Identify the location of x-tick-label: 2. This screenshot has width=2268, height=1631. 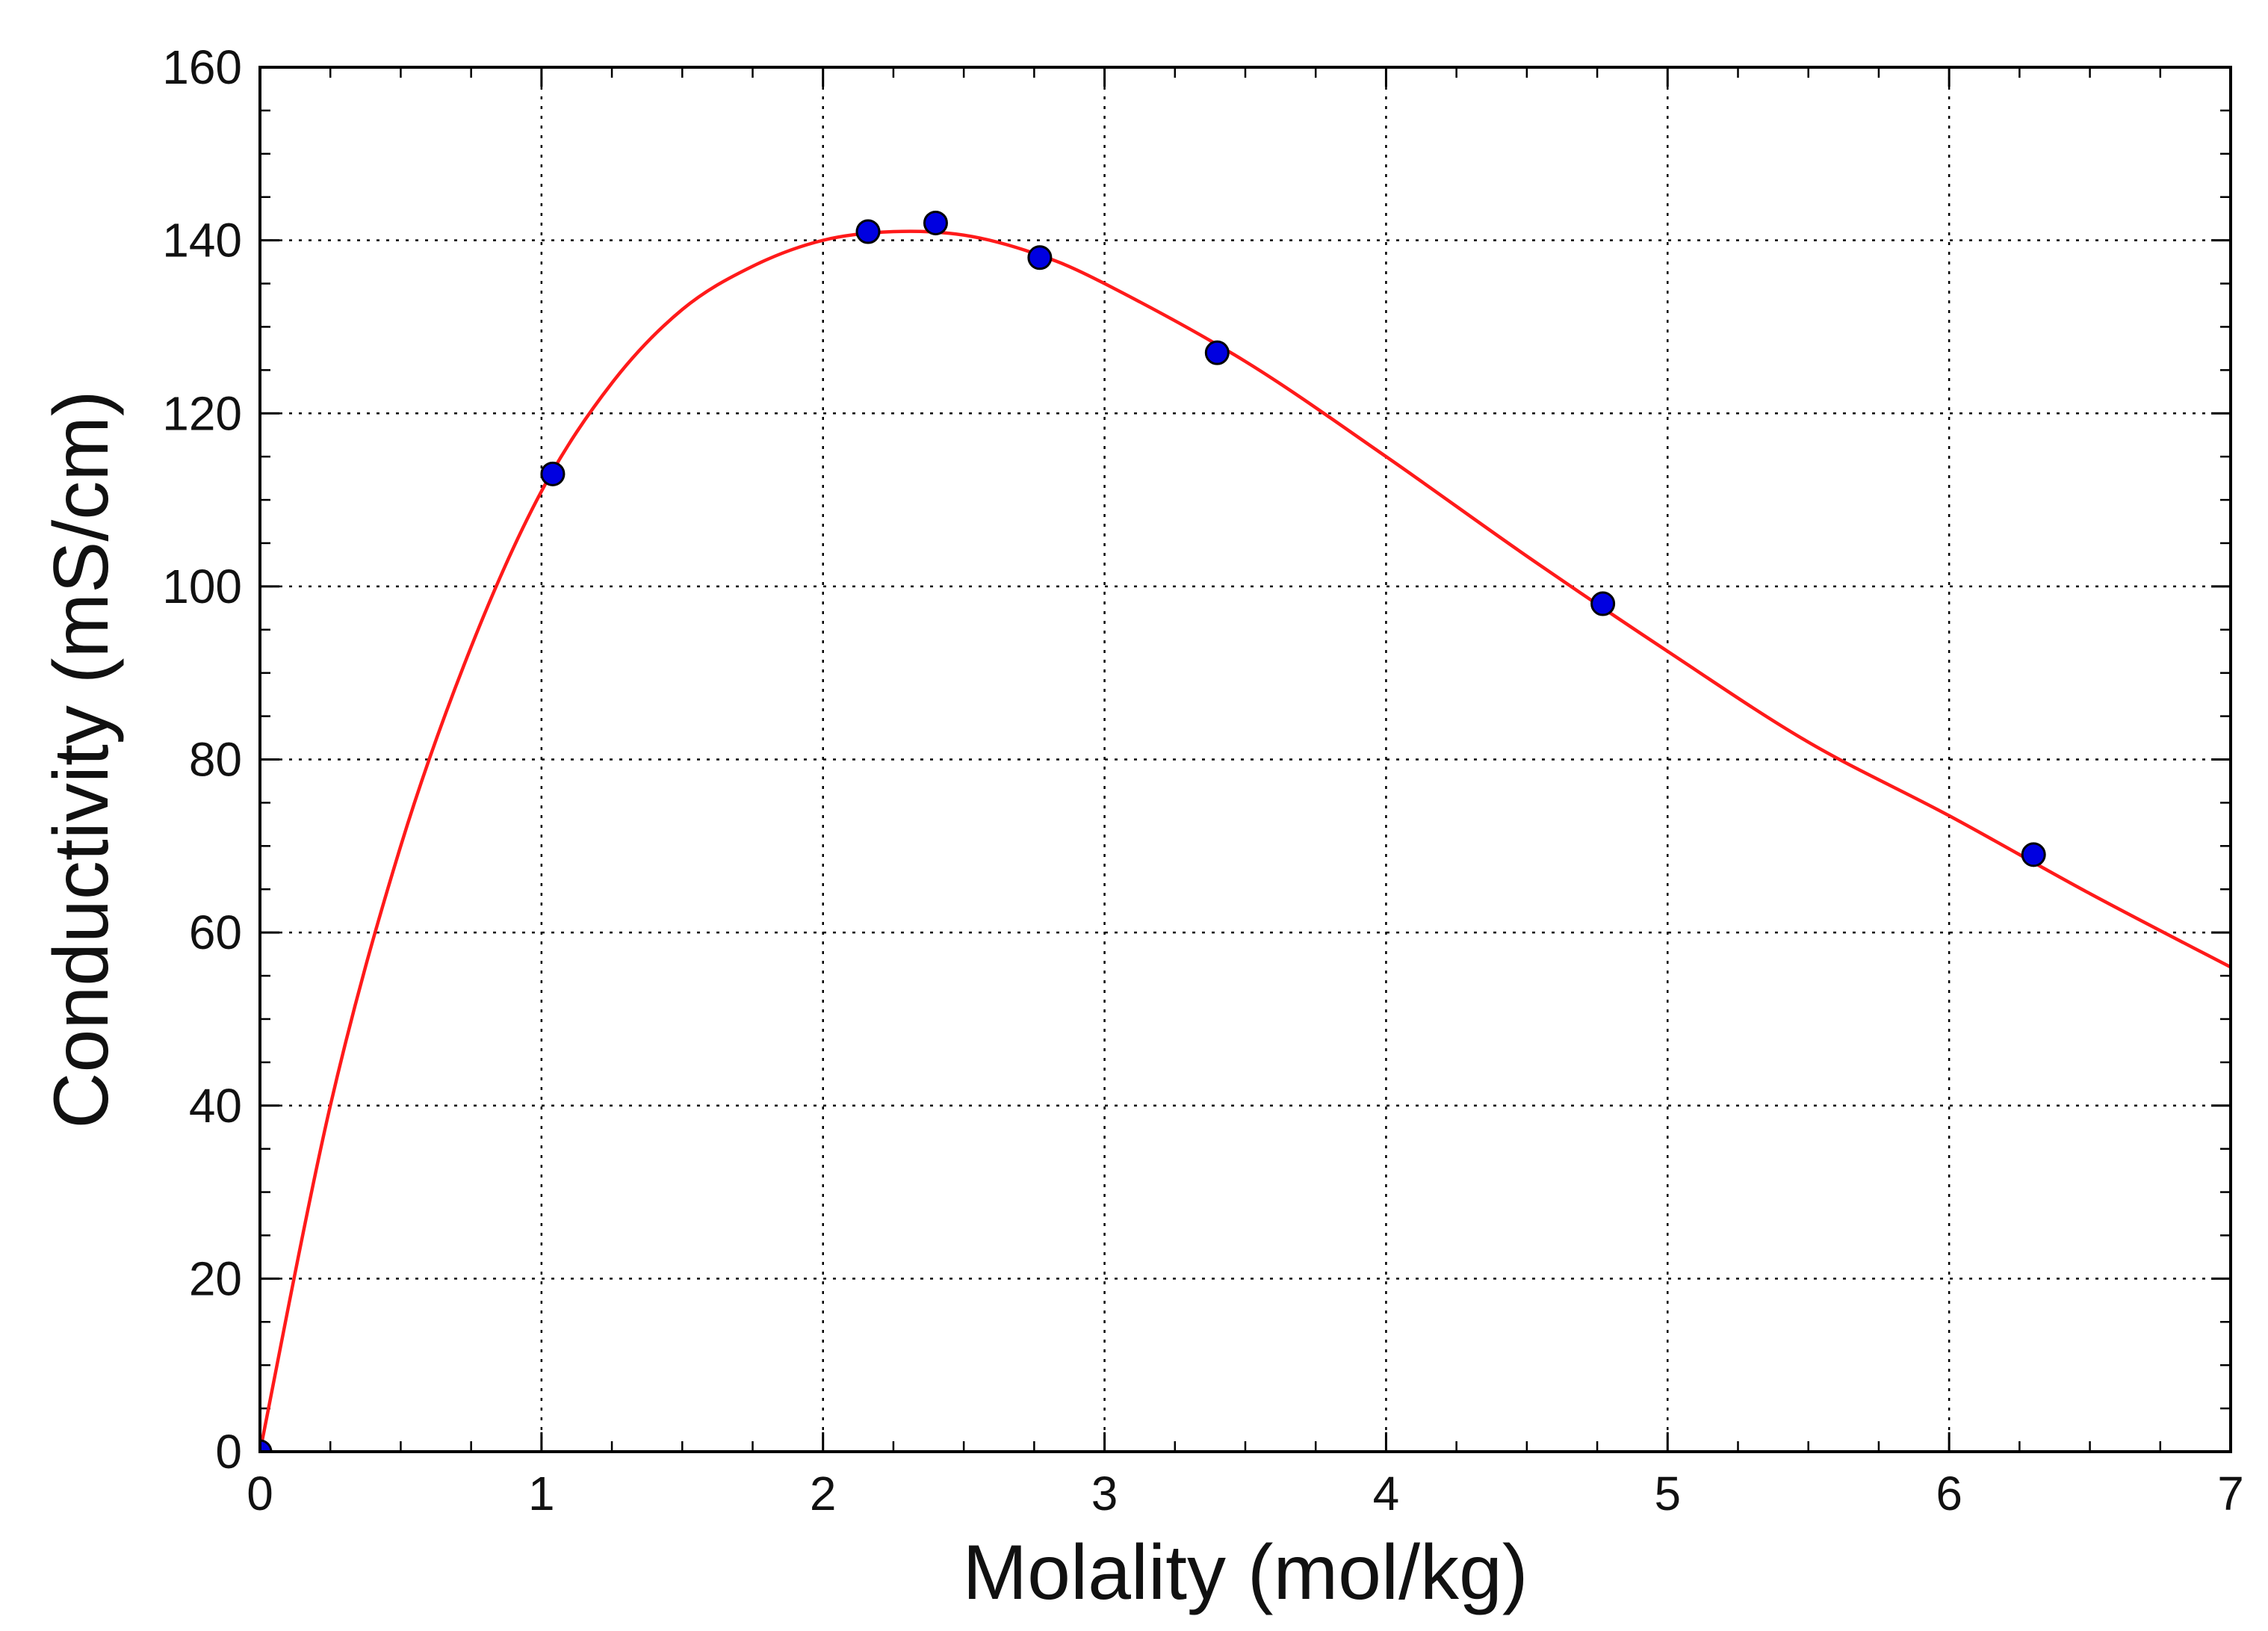
(823, 1493).